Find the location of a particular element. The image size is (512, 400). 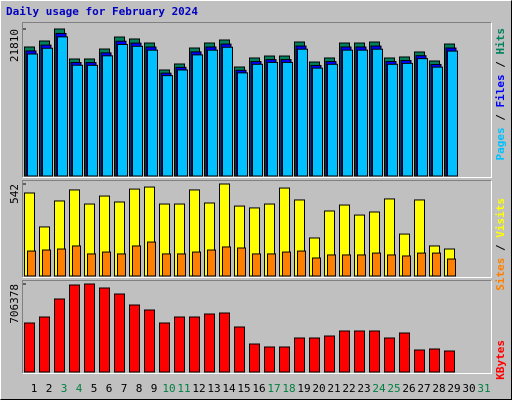

x-tick-label: 1 is located at coordinates (34, 388).